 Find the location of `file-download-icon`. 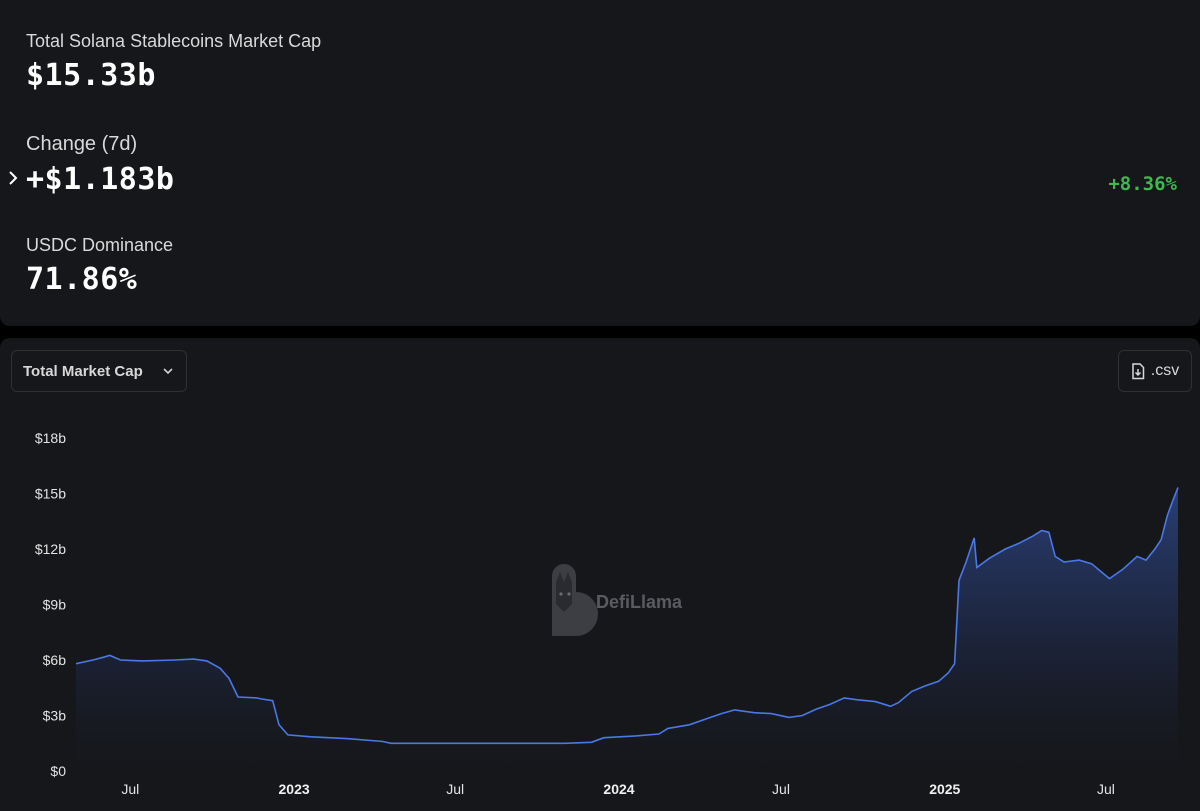

file-download-icon is located at coordinates (1138, 370).